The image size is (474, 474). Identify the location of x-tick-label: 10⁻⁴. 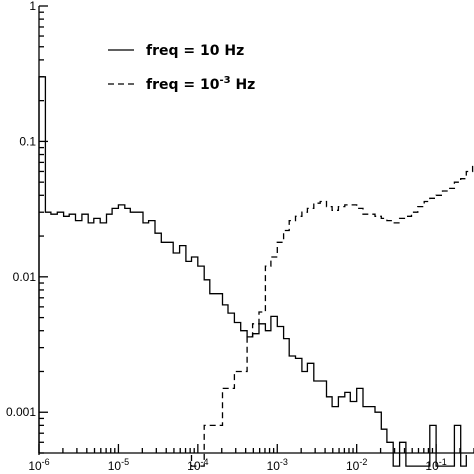
(197, 465).